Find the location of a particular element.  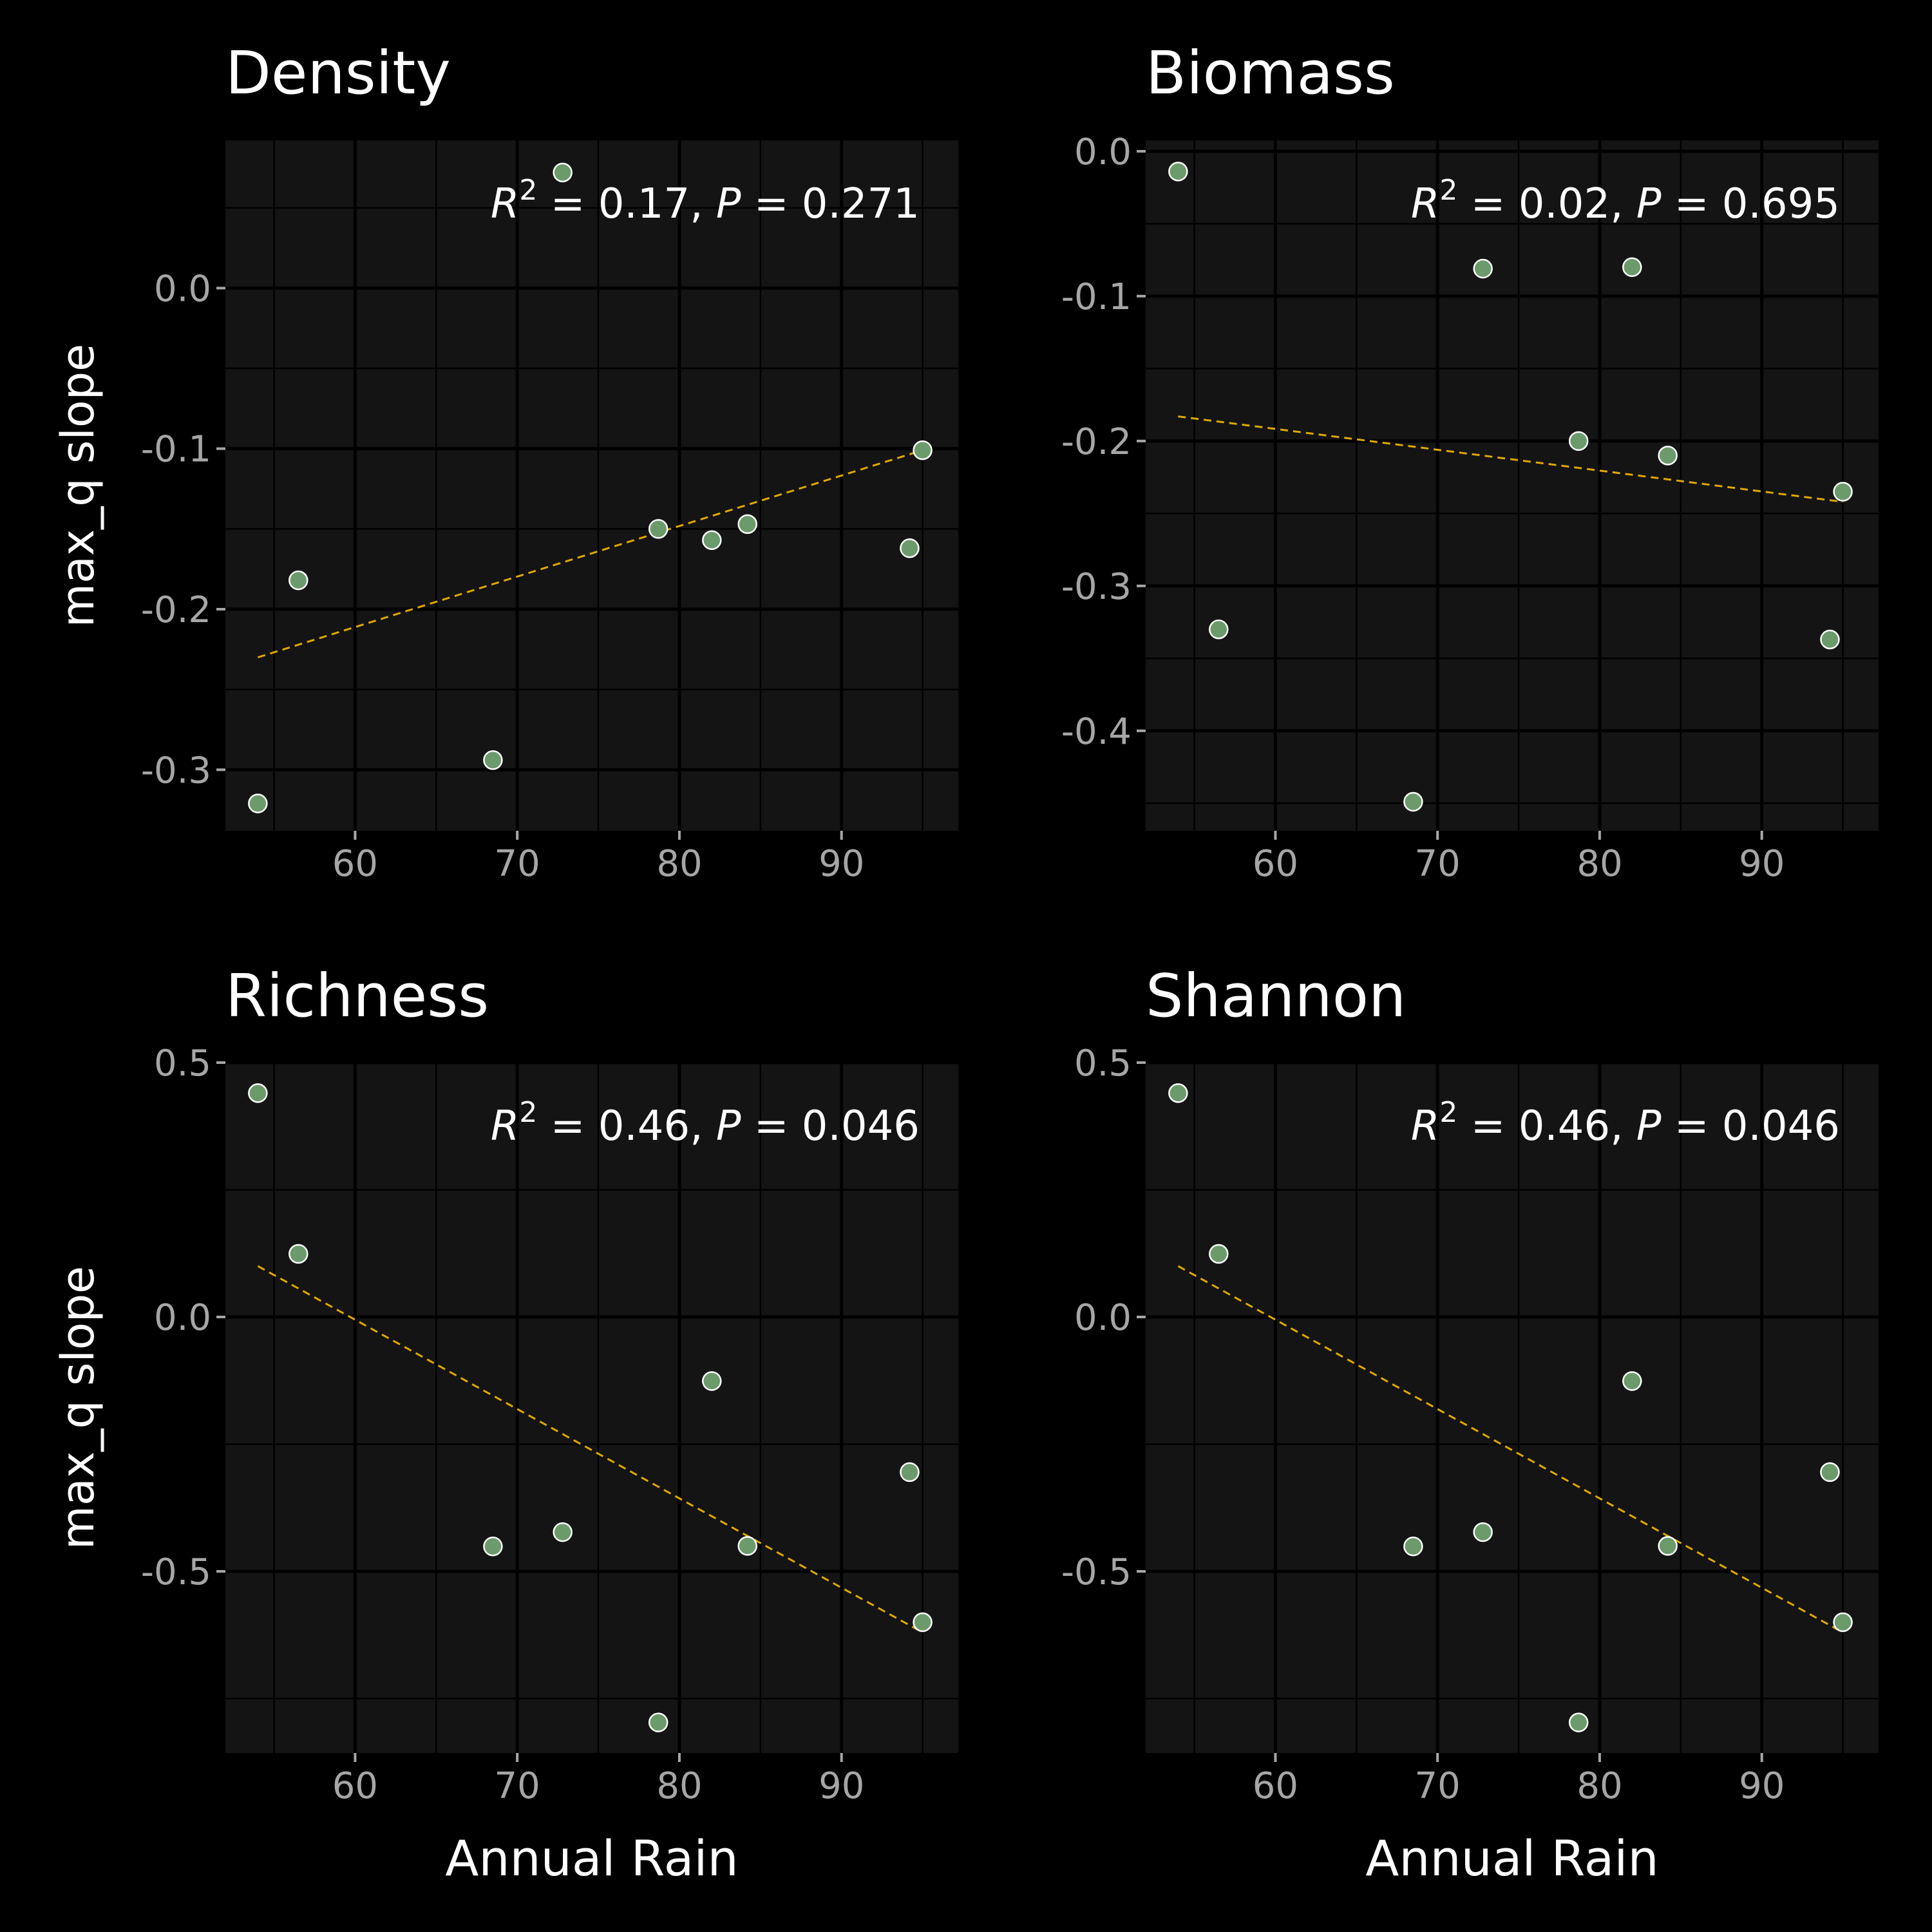

panel-title: Biomass is located at coordinates (1270, 73).